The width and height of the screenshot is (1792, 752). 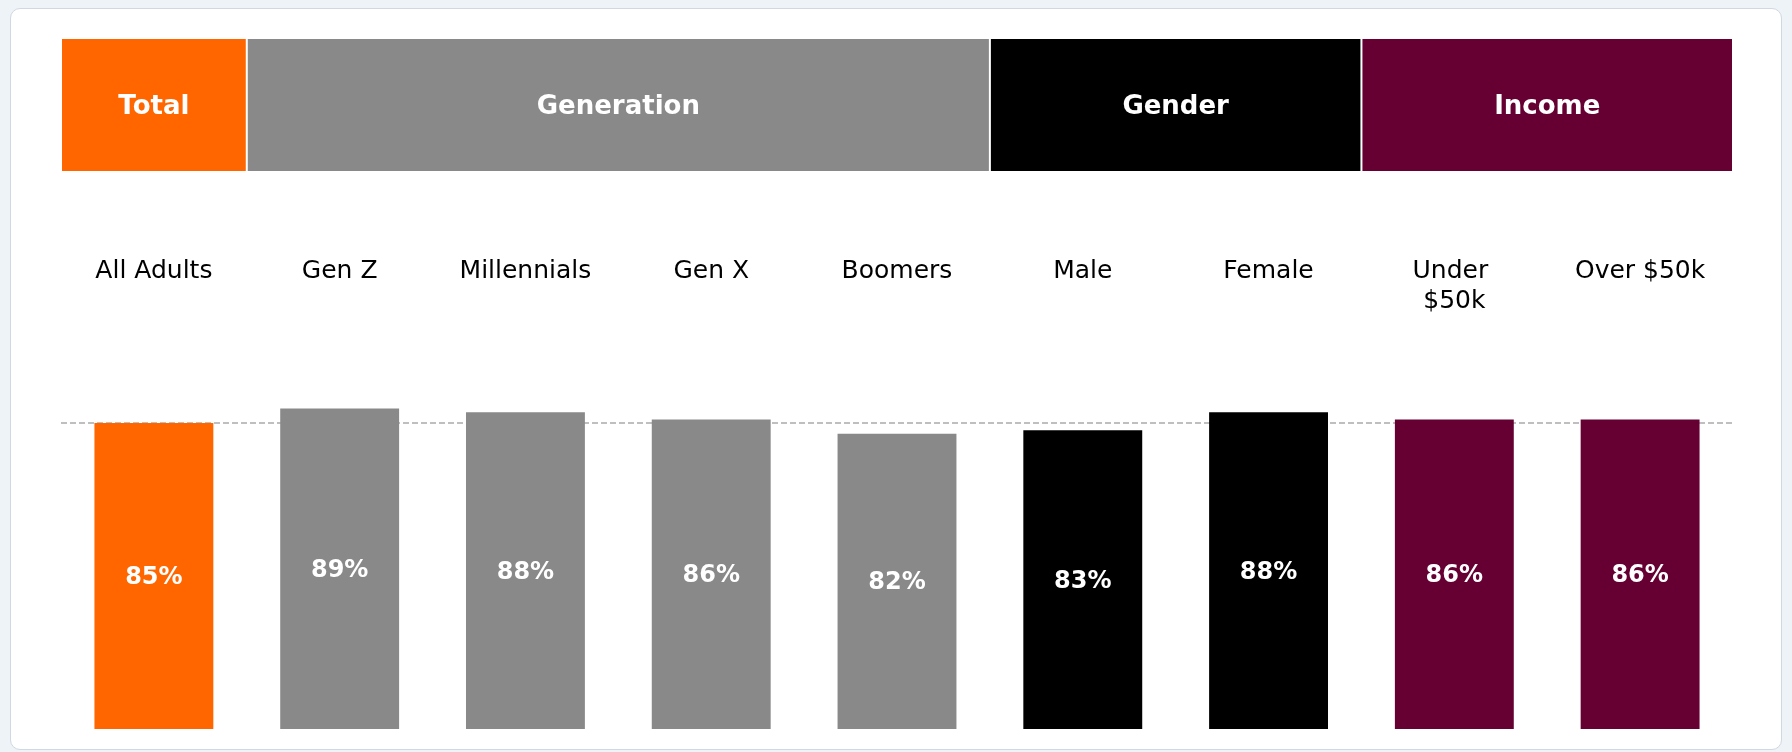 What do you see at coordinates (154, 269) in the screenshot?
I see `x-tick-label: All Adults` at bounding box center [154, 269].